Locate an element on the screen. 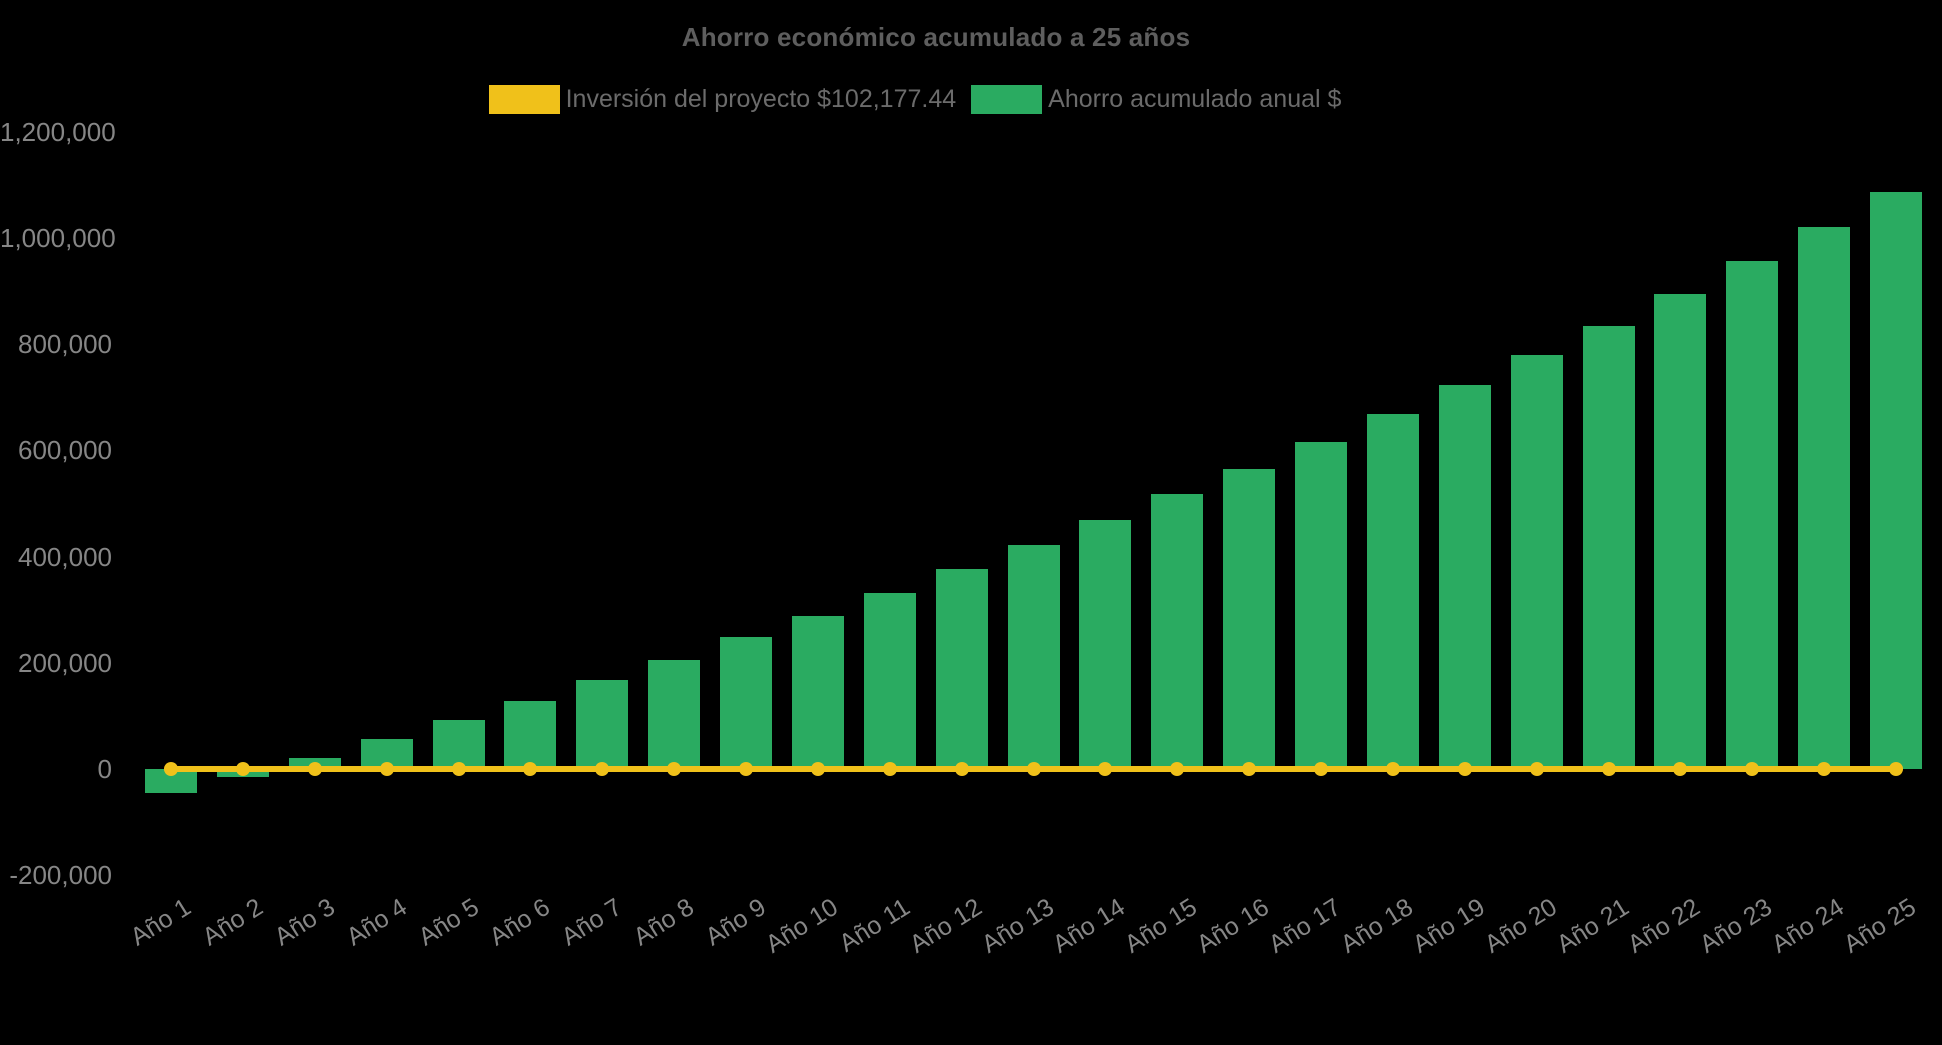  chart-title: Ahorro económico acumulado a 25 años is located at coordinates (936, 37).